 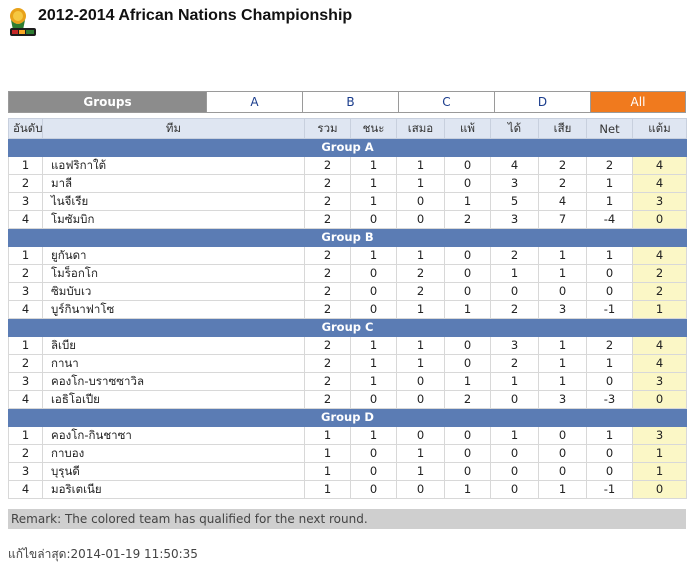 What do you see at coordinates (173, 201) in the screenshot?
I see `cell-team: ไนจีเรีย` at bounding box center [173, 201].